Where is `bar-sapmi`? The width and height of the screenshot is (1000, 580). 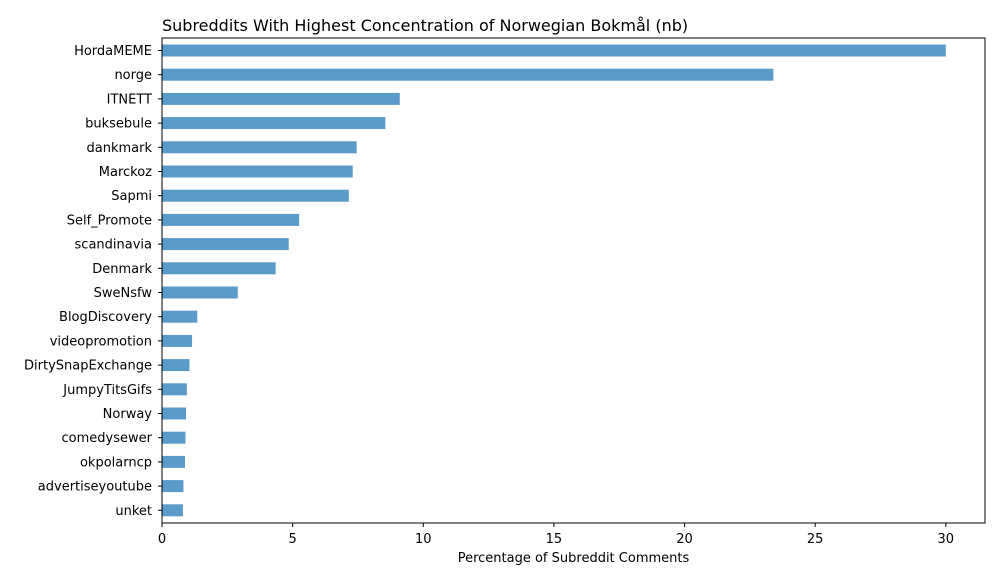
bar-sapmi is located at coordinates (255, 195).